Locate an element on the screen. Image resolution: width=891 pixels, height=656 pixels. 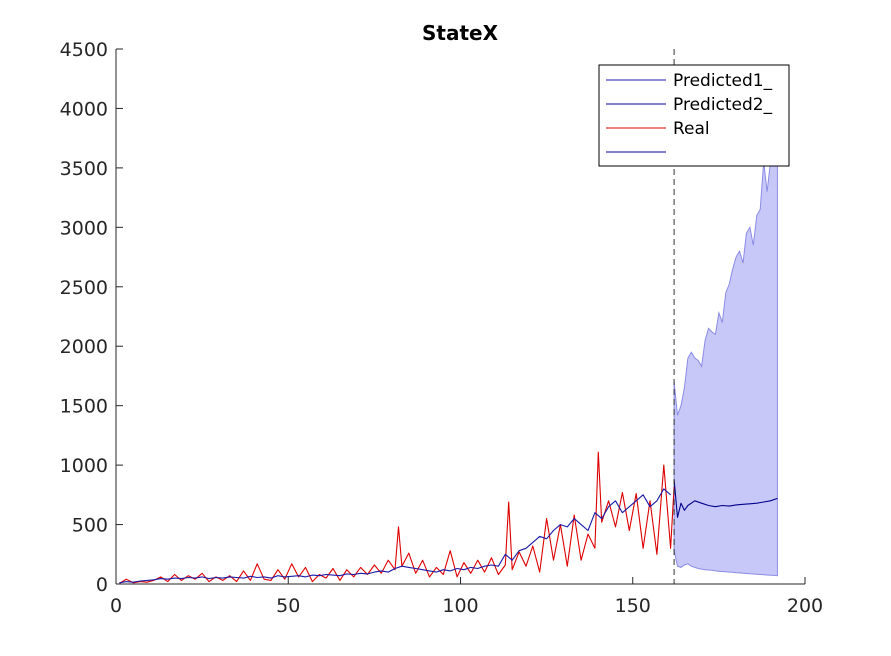
predicted2-line is located at coordinates (725, 498).